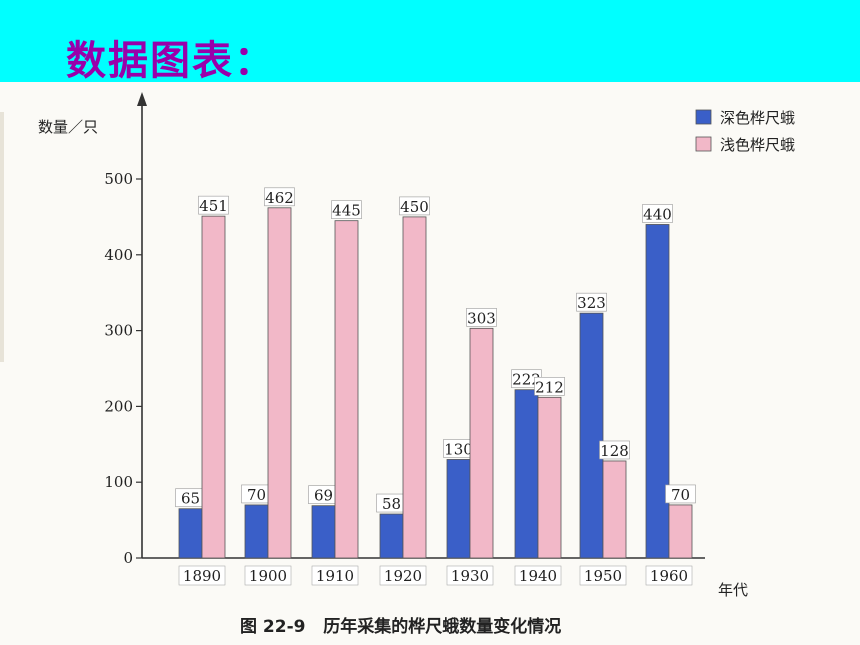 This screenshot has width=860, height=645. I want to click on page-title: 数据图表：, so click(171, 61).